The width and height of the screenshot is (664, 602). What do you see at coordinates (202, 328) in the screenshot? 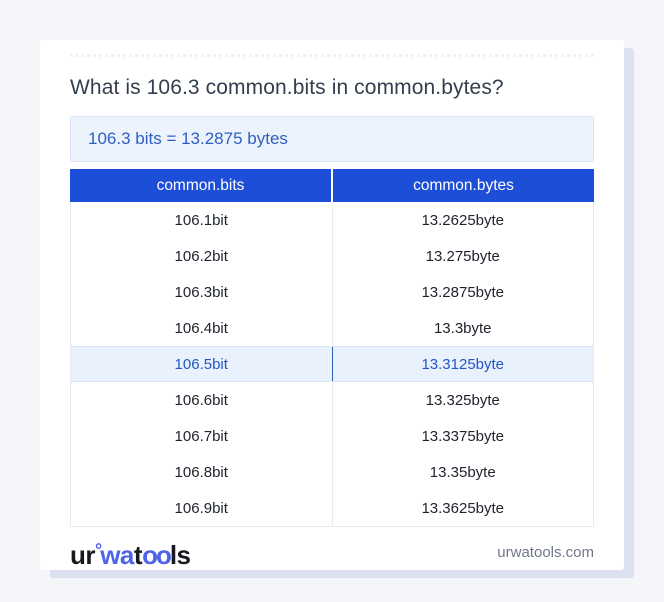
I see `cell-bits: 106.4bit` at bounding box center [202, 328].